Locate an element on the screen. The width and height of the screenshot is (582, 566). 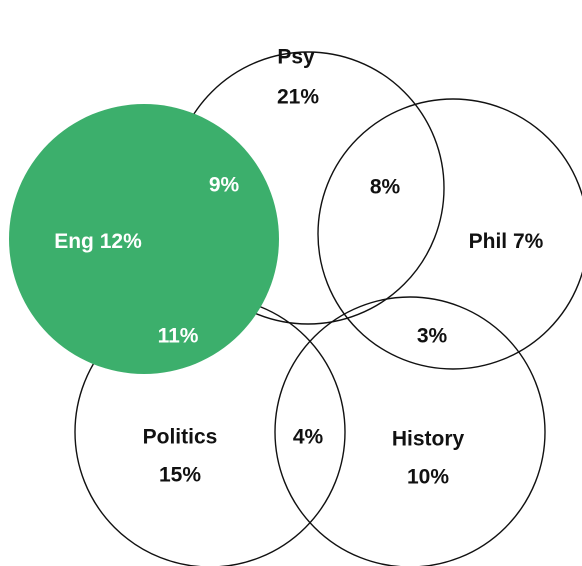
overlap-eng-psy-label: 9% is located at coordinates (224, 185).